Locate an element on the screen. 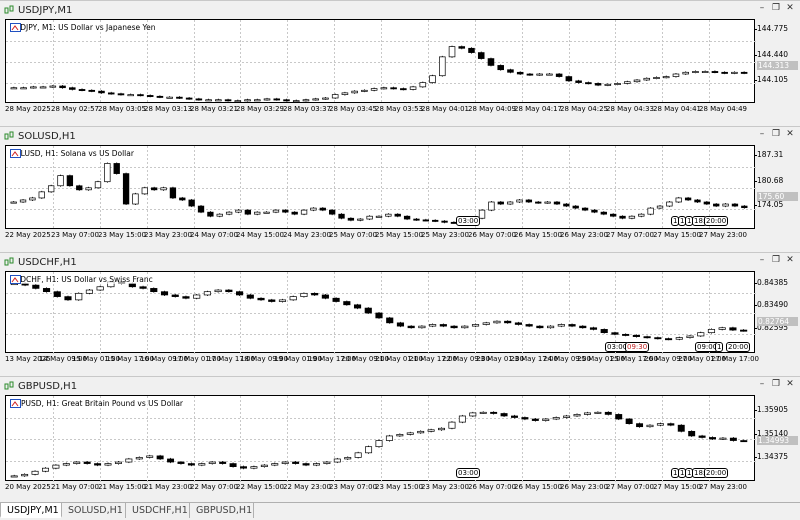 The width and height of the screenshot is (800, 520). window-title-bar: SOLUSD,H1 is located at coordinates (40, 136).